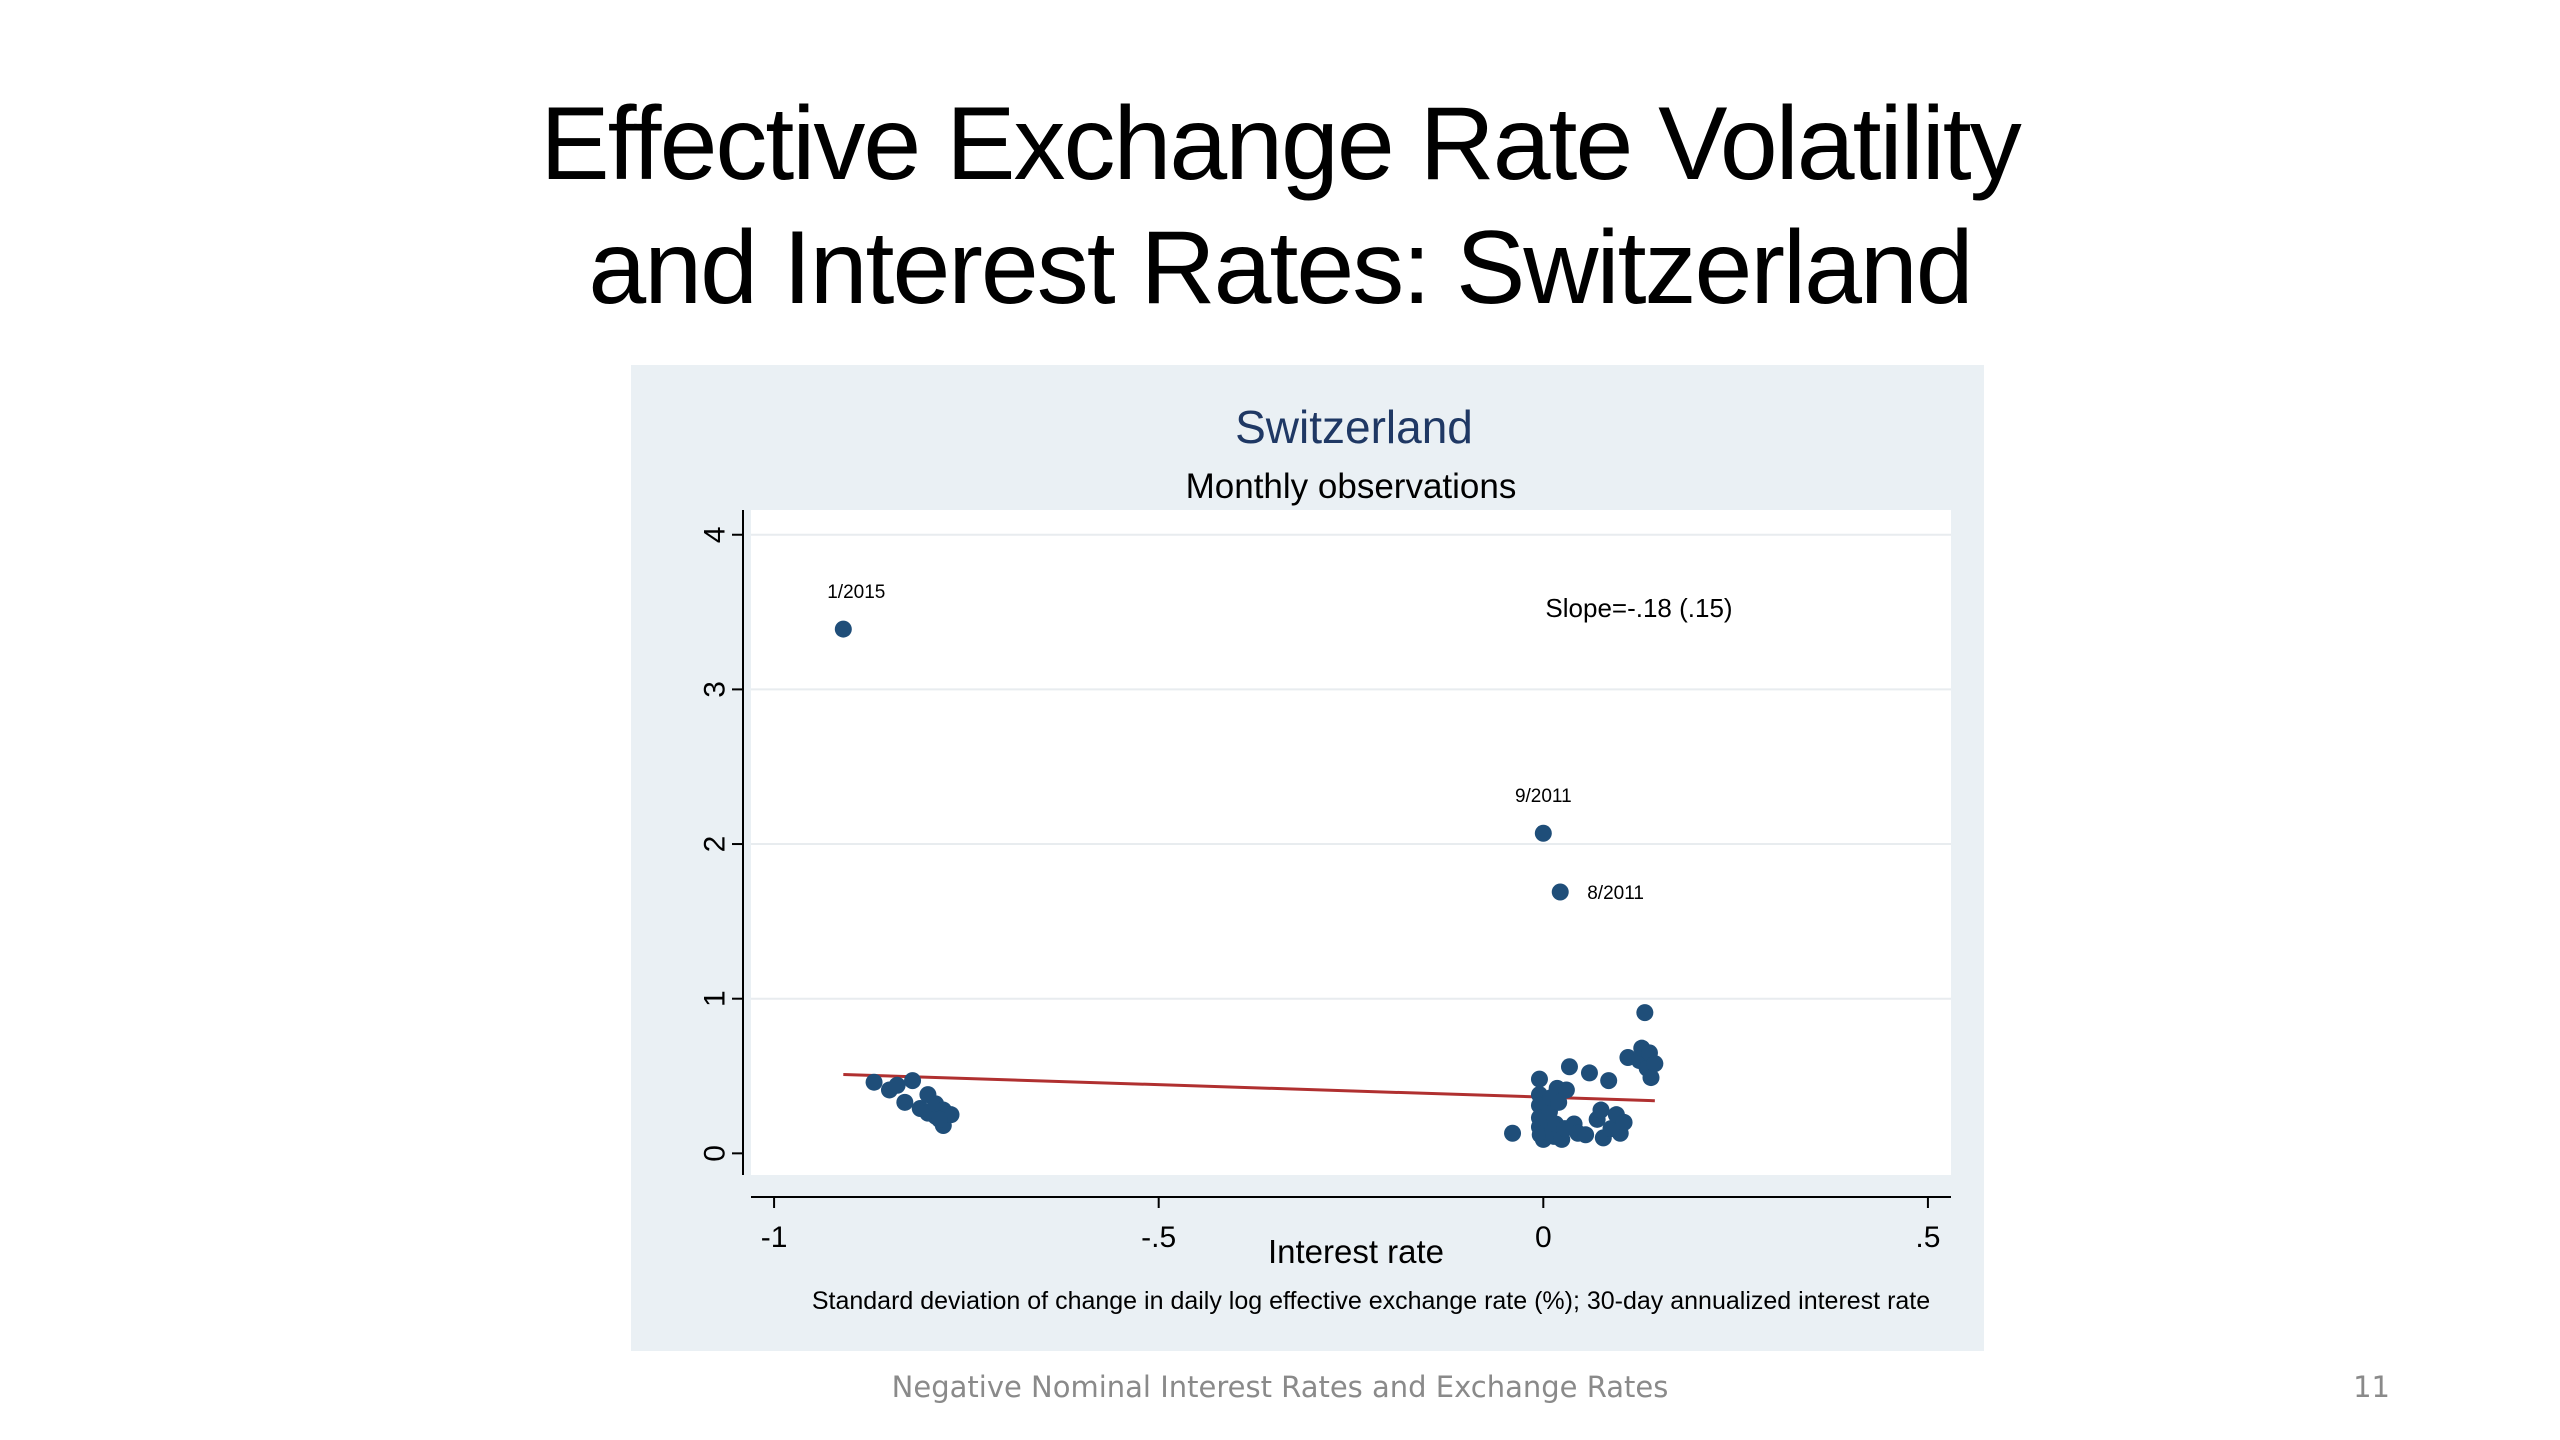  What do you see at coordinates (715, 534) in the screenshot?
I see `y-tick-label: 4` at bounding box center [715, 534].